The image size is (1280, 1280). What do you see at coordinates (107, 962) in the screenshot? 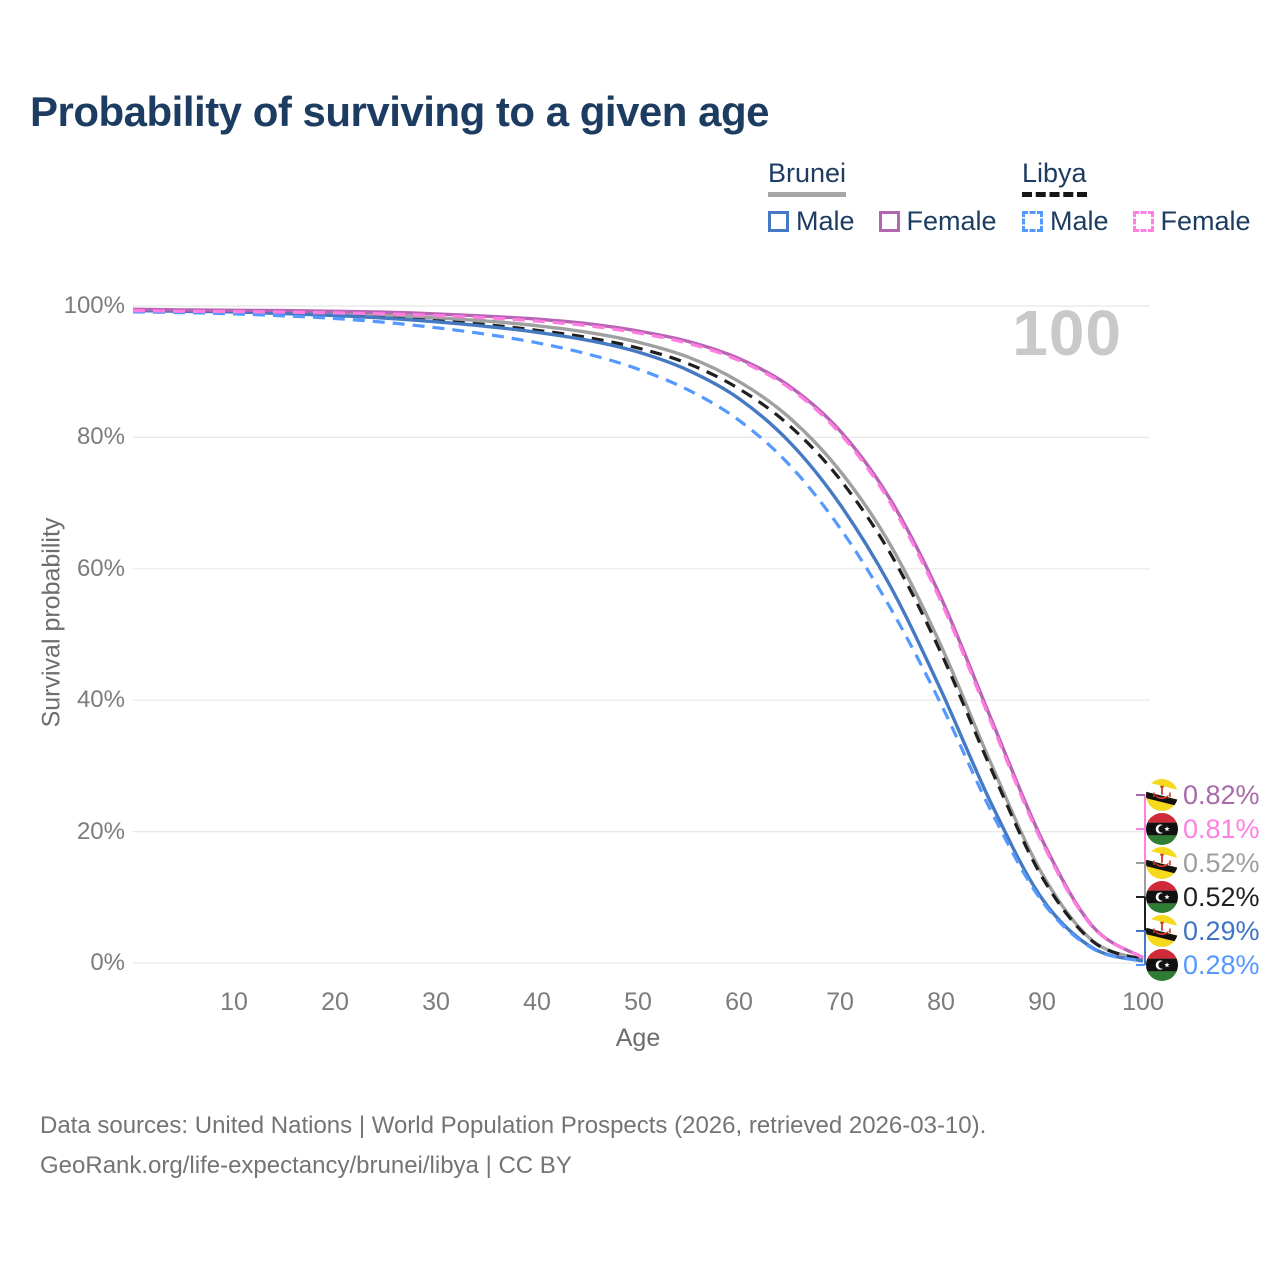
I see `y-tick-0%: 0%` at bounding box center [107, 962].